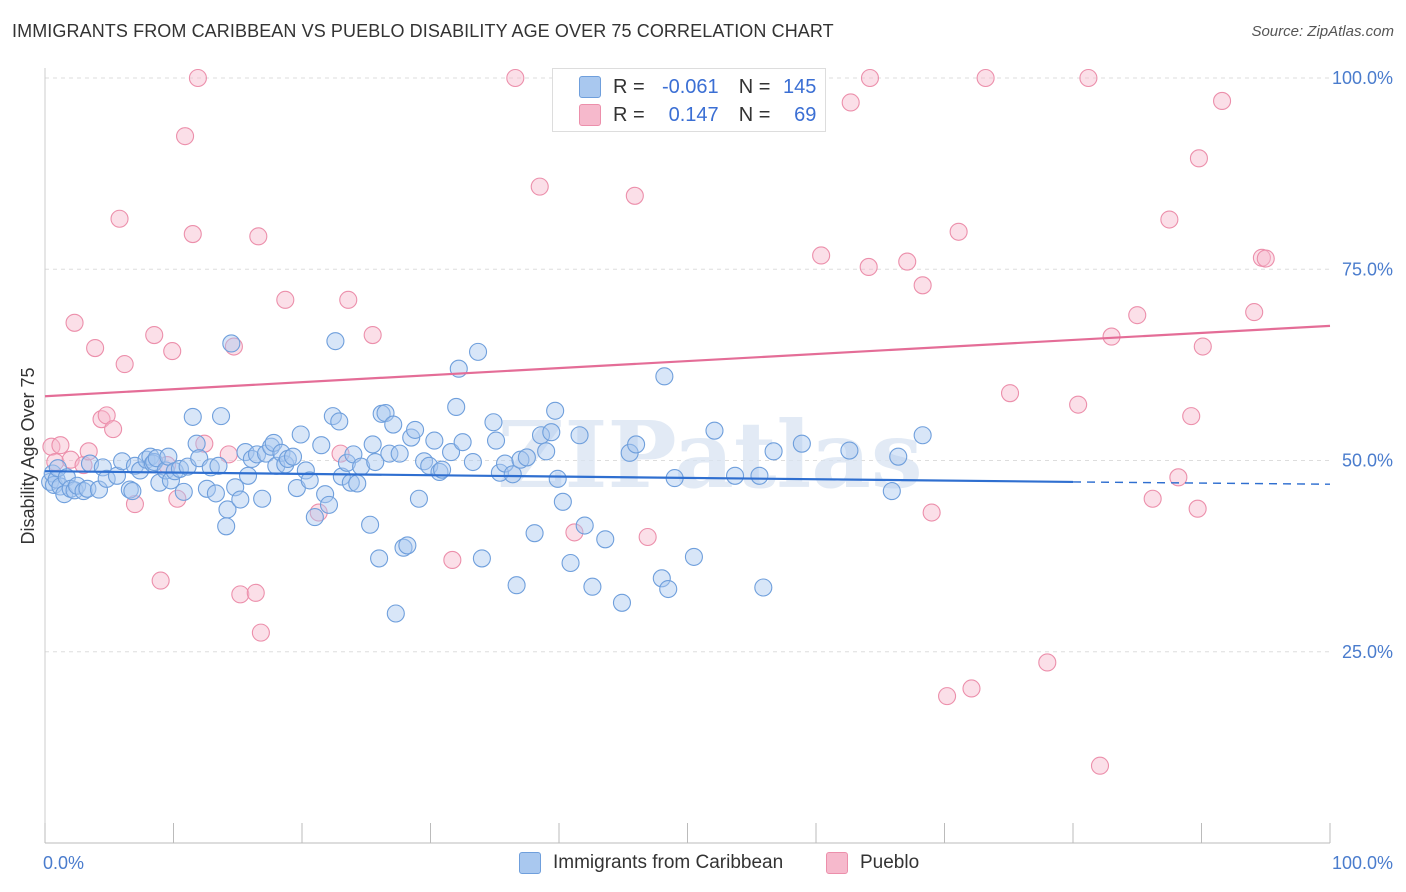 The image size is (1406, 892). Describe the element at coordinates (590, 115) in the screenshot. I see `legend-swatch-pink` at that location.